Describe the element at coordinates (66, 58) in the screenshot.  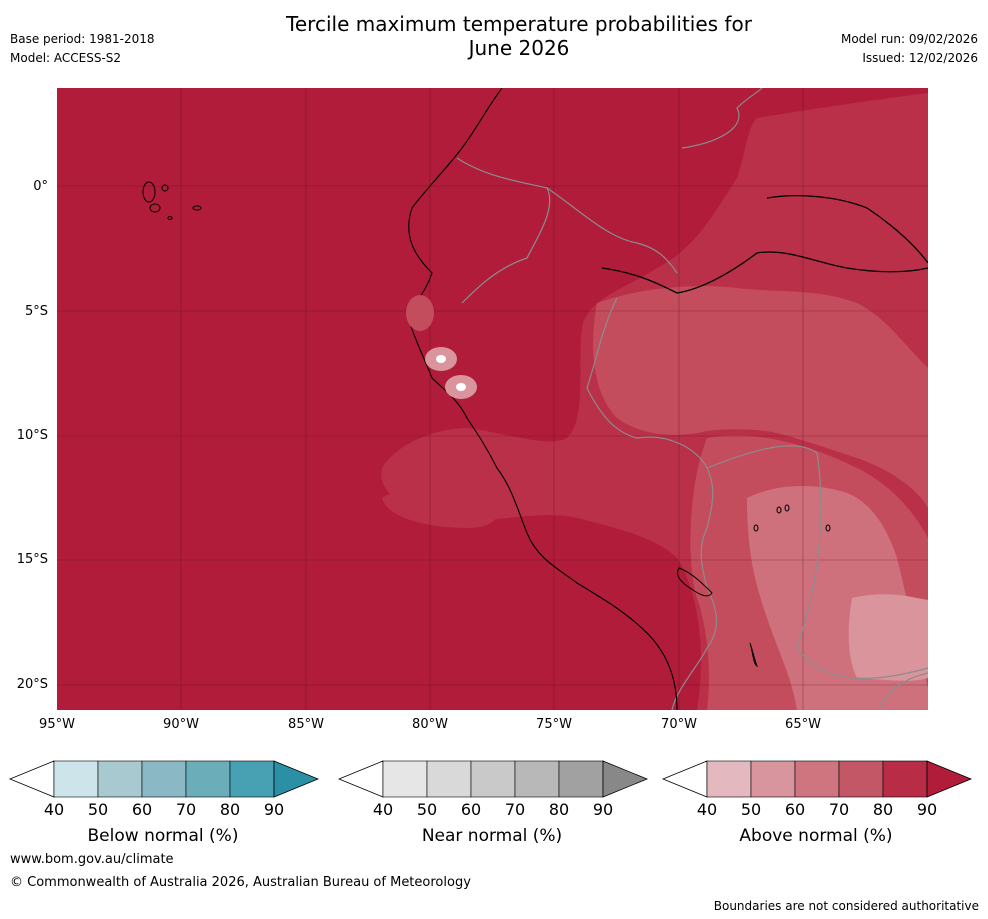
I see `model-name: Model: ACCESS-S2` at that location.